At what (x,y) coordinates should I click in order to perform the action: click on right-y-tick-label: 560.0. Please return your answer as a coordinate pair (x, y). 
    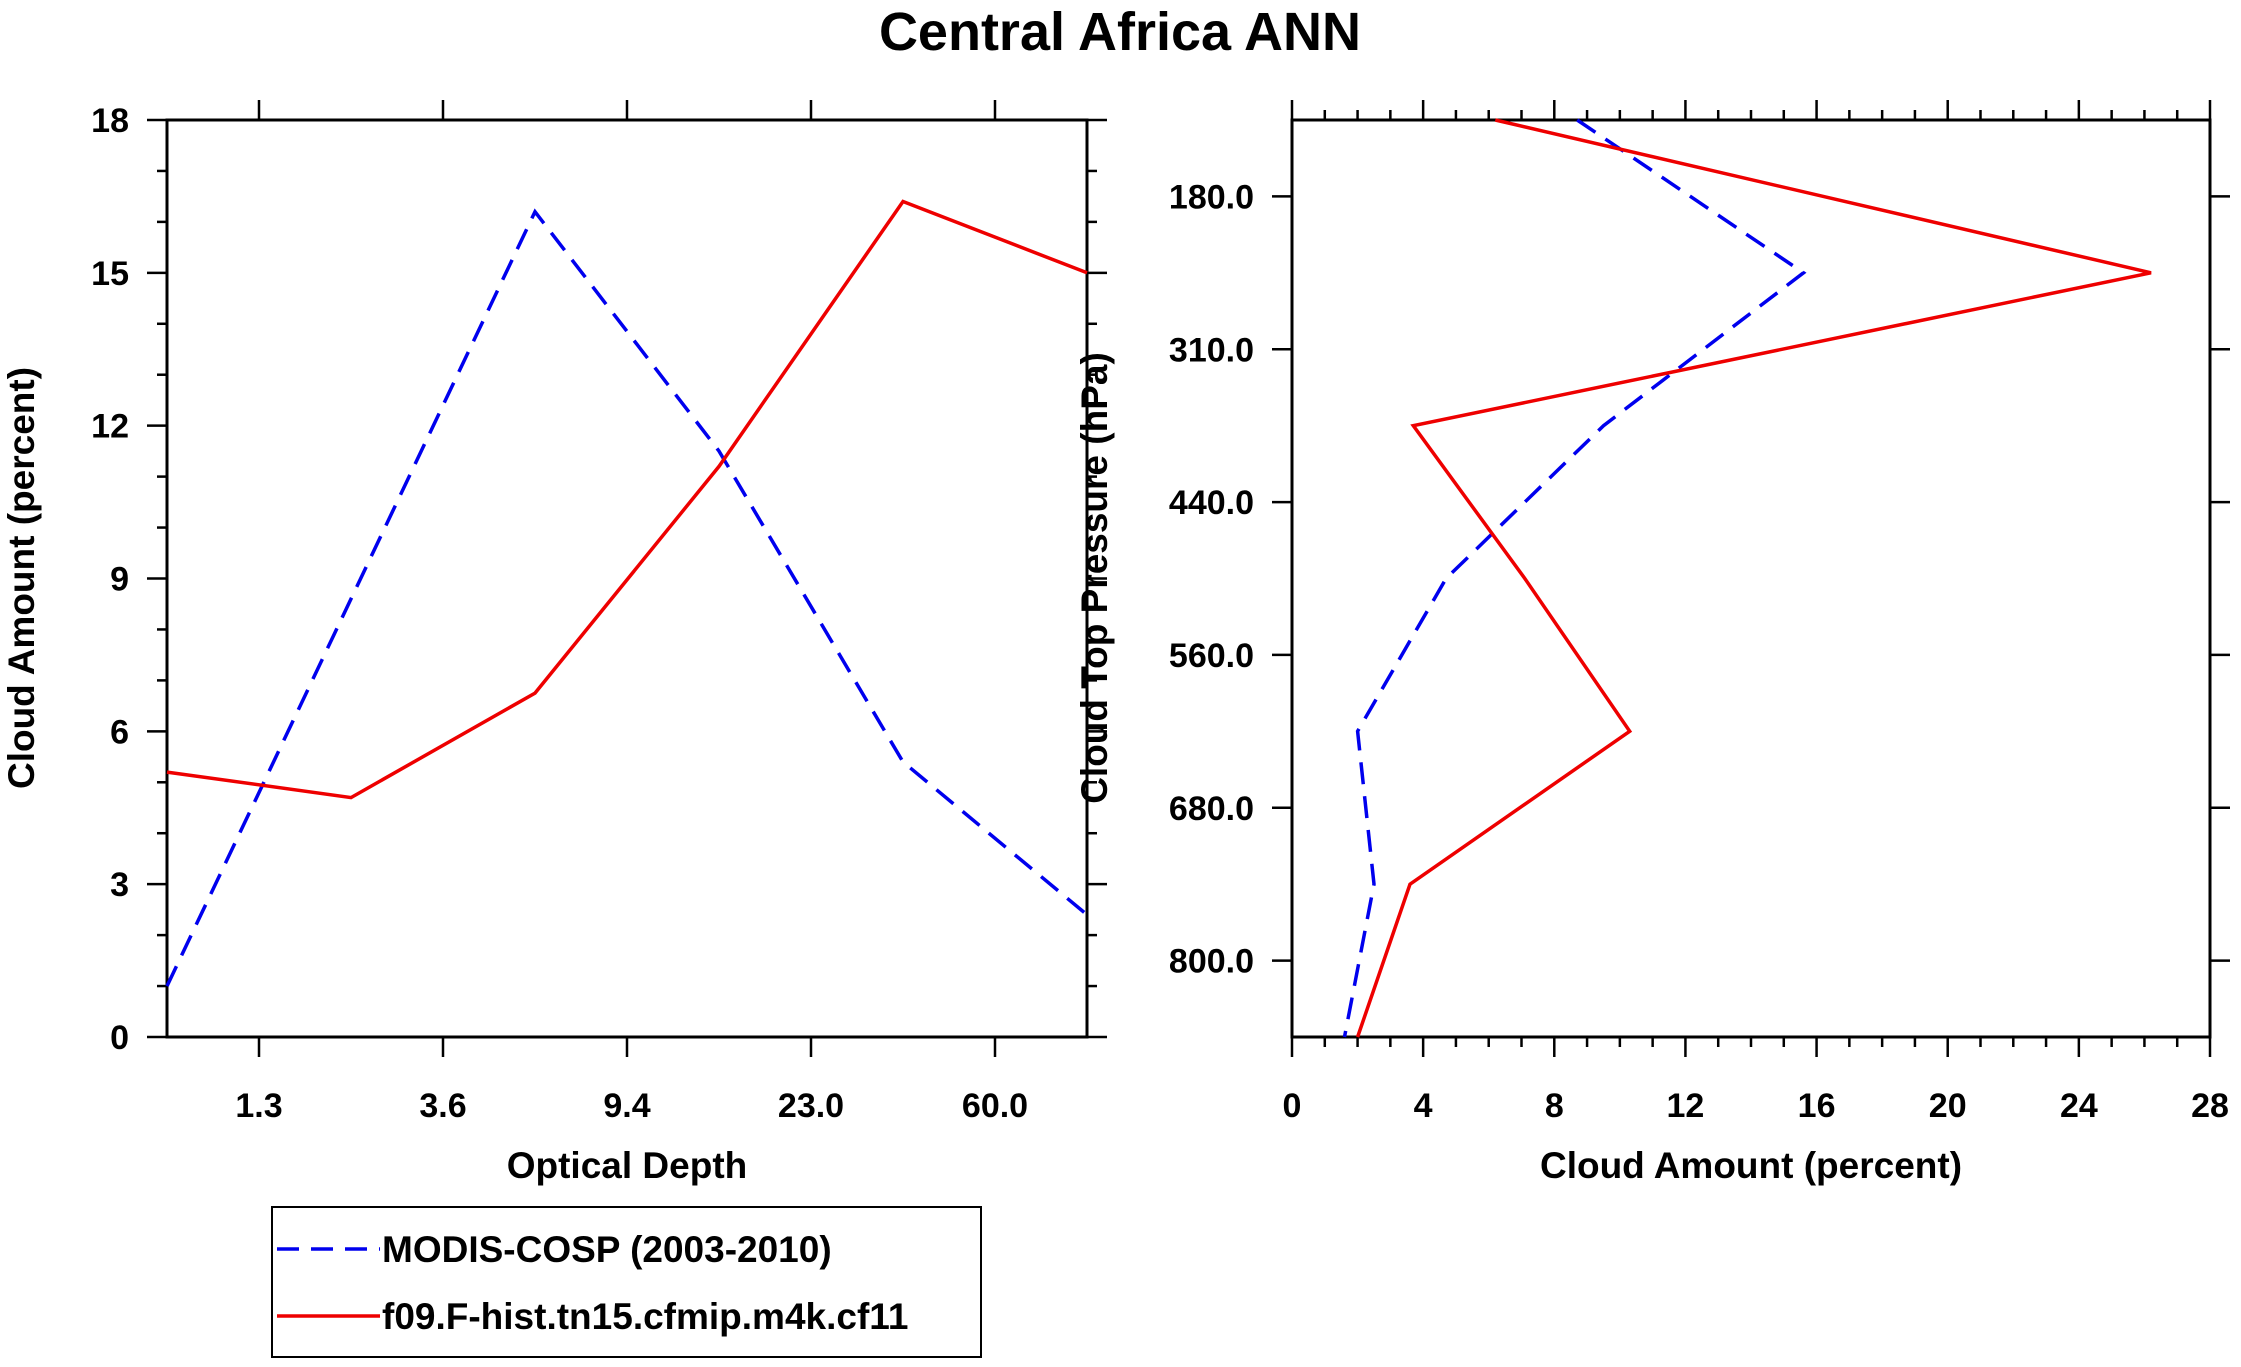
    Looking at the image, I should click on (1211, 656).